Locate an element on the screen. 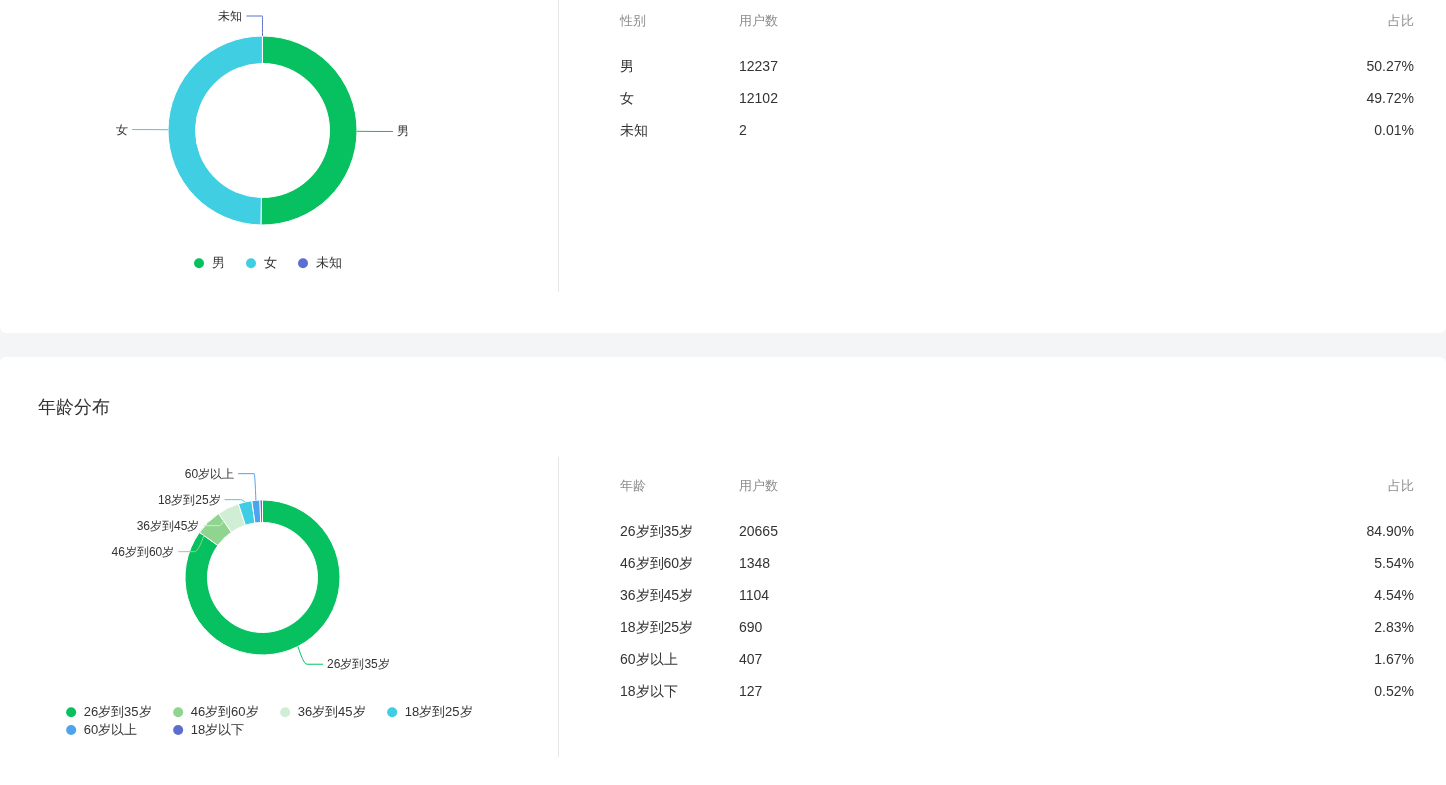 The width and height of the screenshot is (1446, 785). text: 12102 is located at coordinates (759, 98).